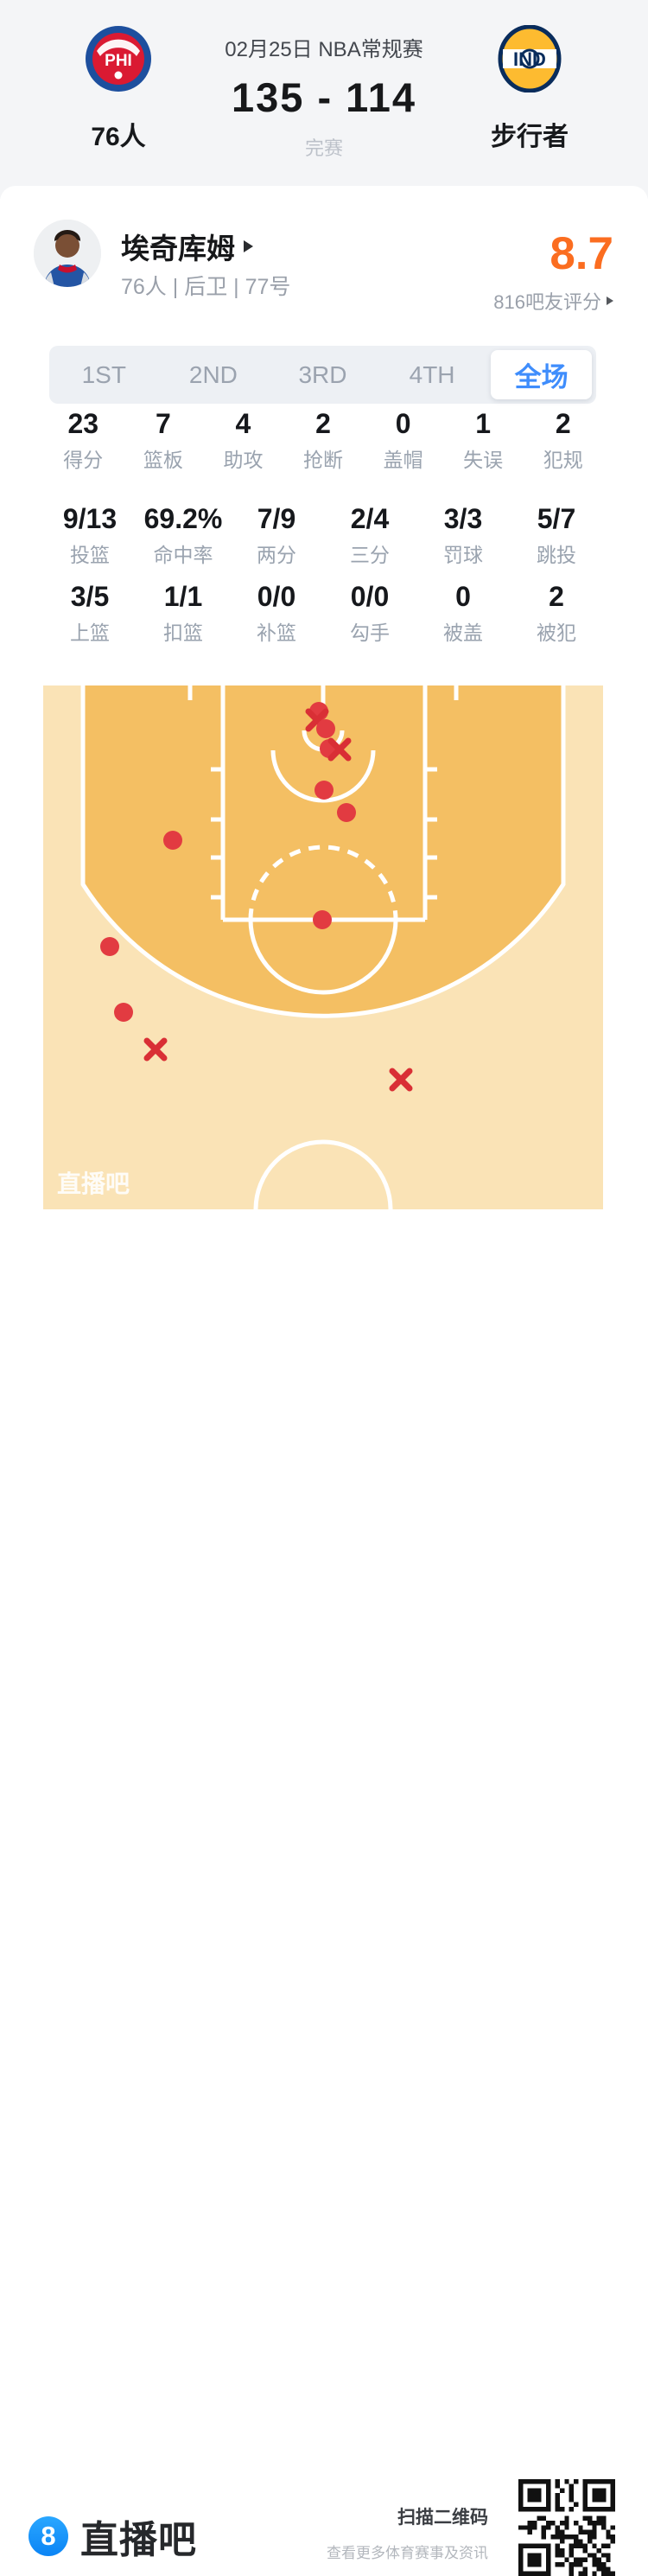 This screenshot has width=648, height=2576. What do you see at coordinates (323, 692) in the screenshot?
I see `baseline-ticks` at bounding box center [323, 692].